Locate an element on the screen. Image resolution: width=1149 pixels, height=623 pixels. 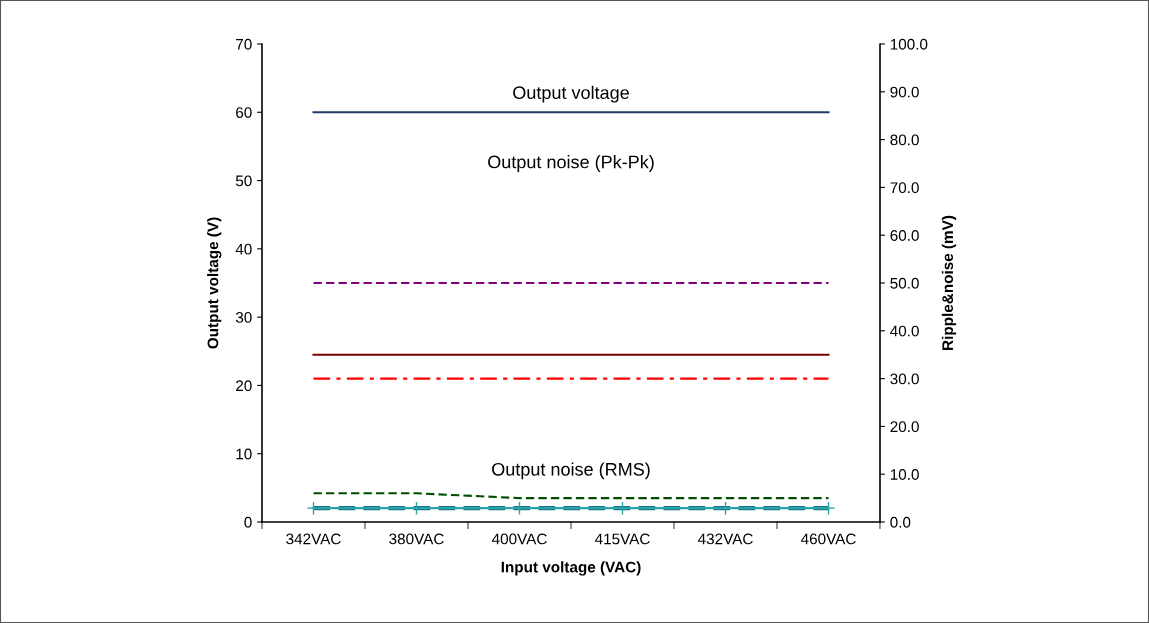
y2-tick-label: 90.0 is located at coordinates (904, 92).